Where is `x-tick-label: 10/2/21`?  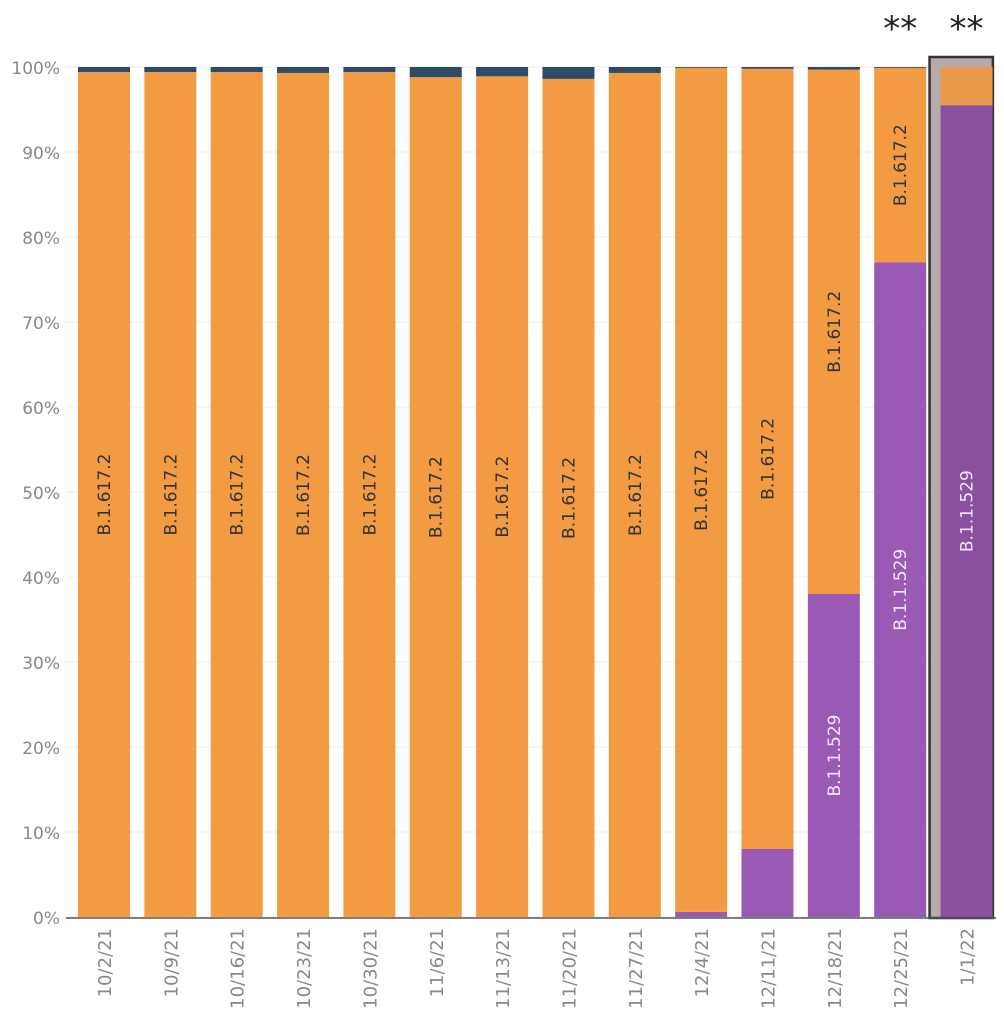
x-tick-label: 10/2/21 is located at coordinates (105, 962).